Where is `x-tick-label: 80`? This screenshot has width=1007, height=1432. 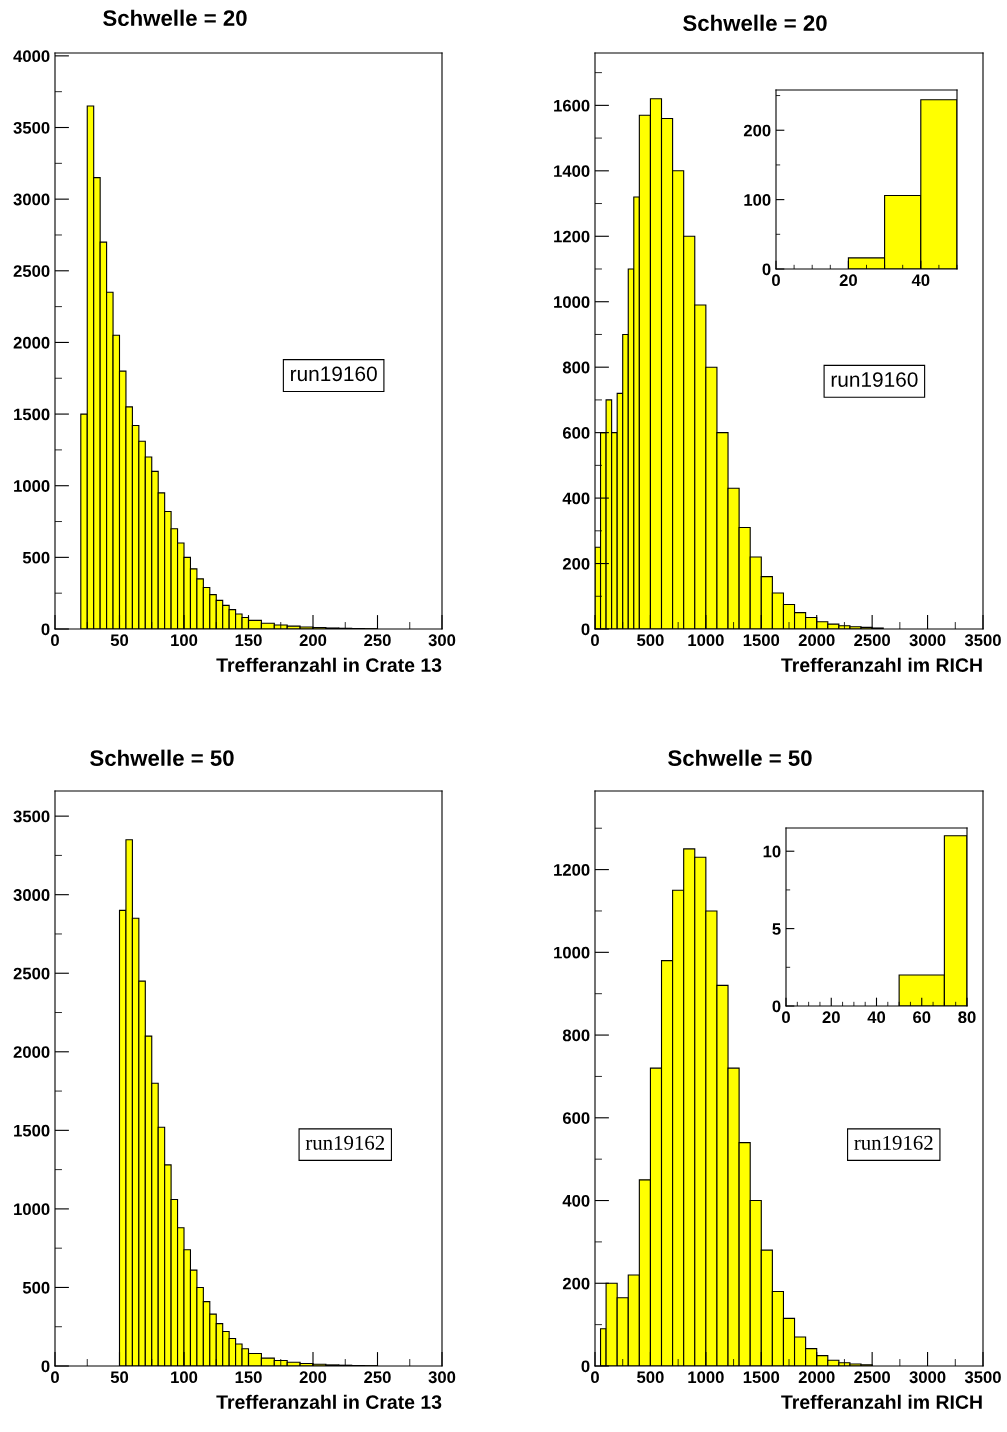 x-tick-label: 80 is located at coordinates (967, 1017).